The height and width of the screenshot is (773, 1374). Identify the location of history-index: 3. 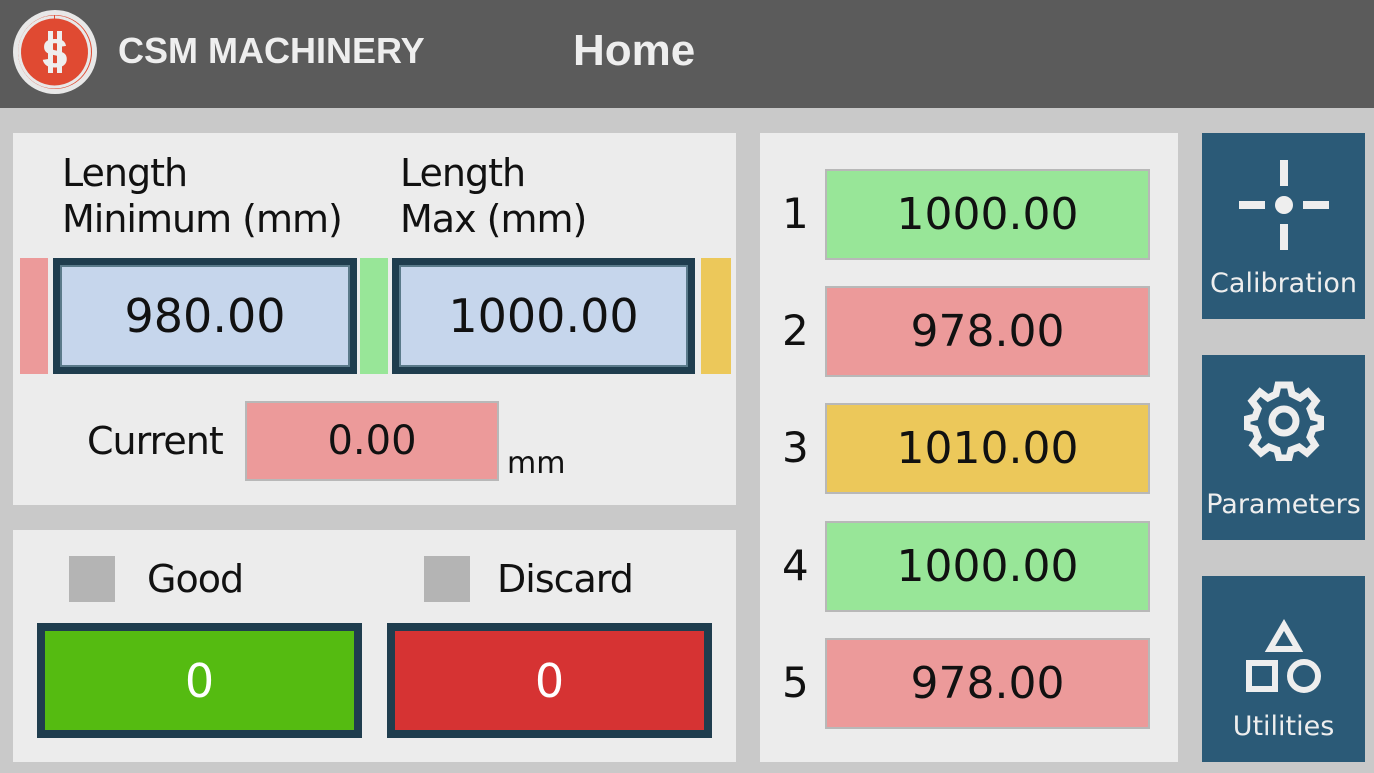
(795, 447).